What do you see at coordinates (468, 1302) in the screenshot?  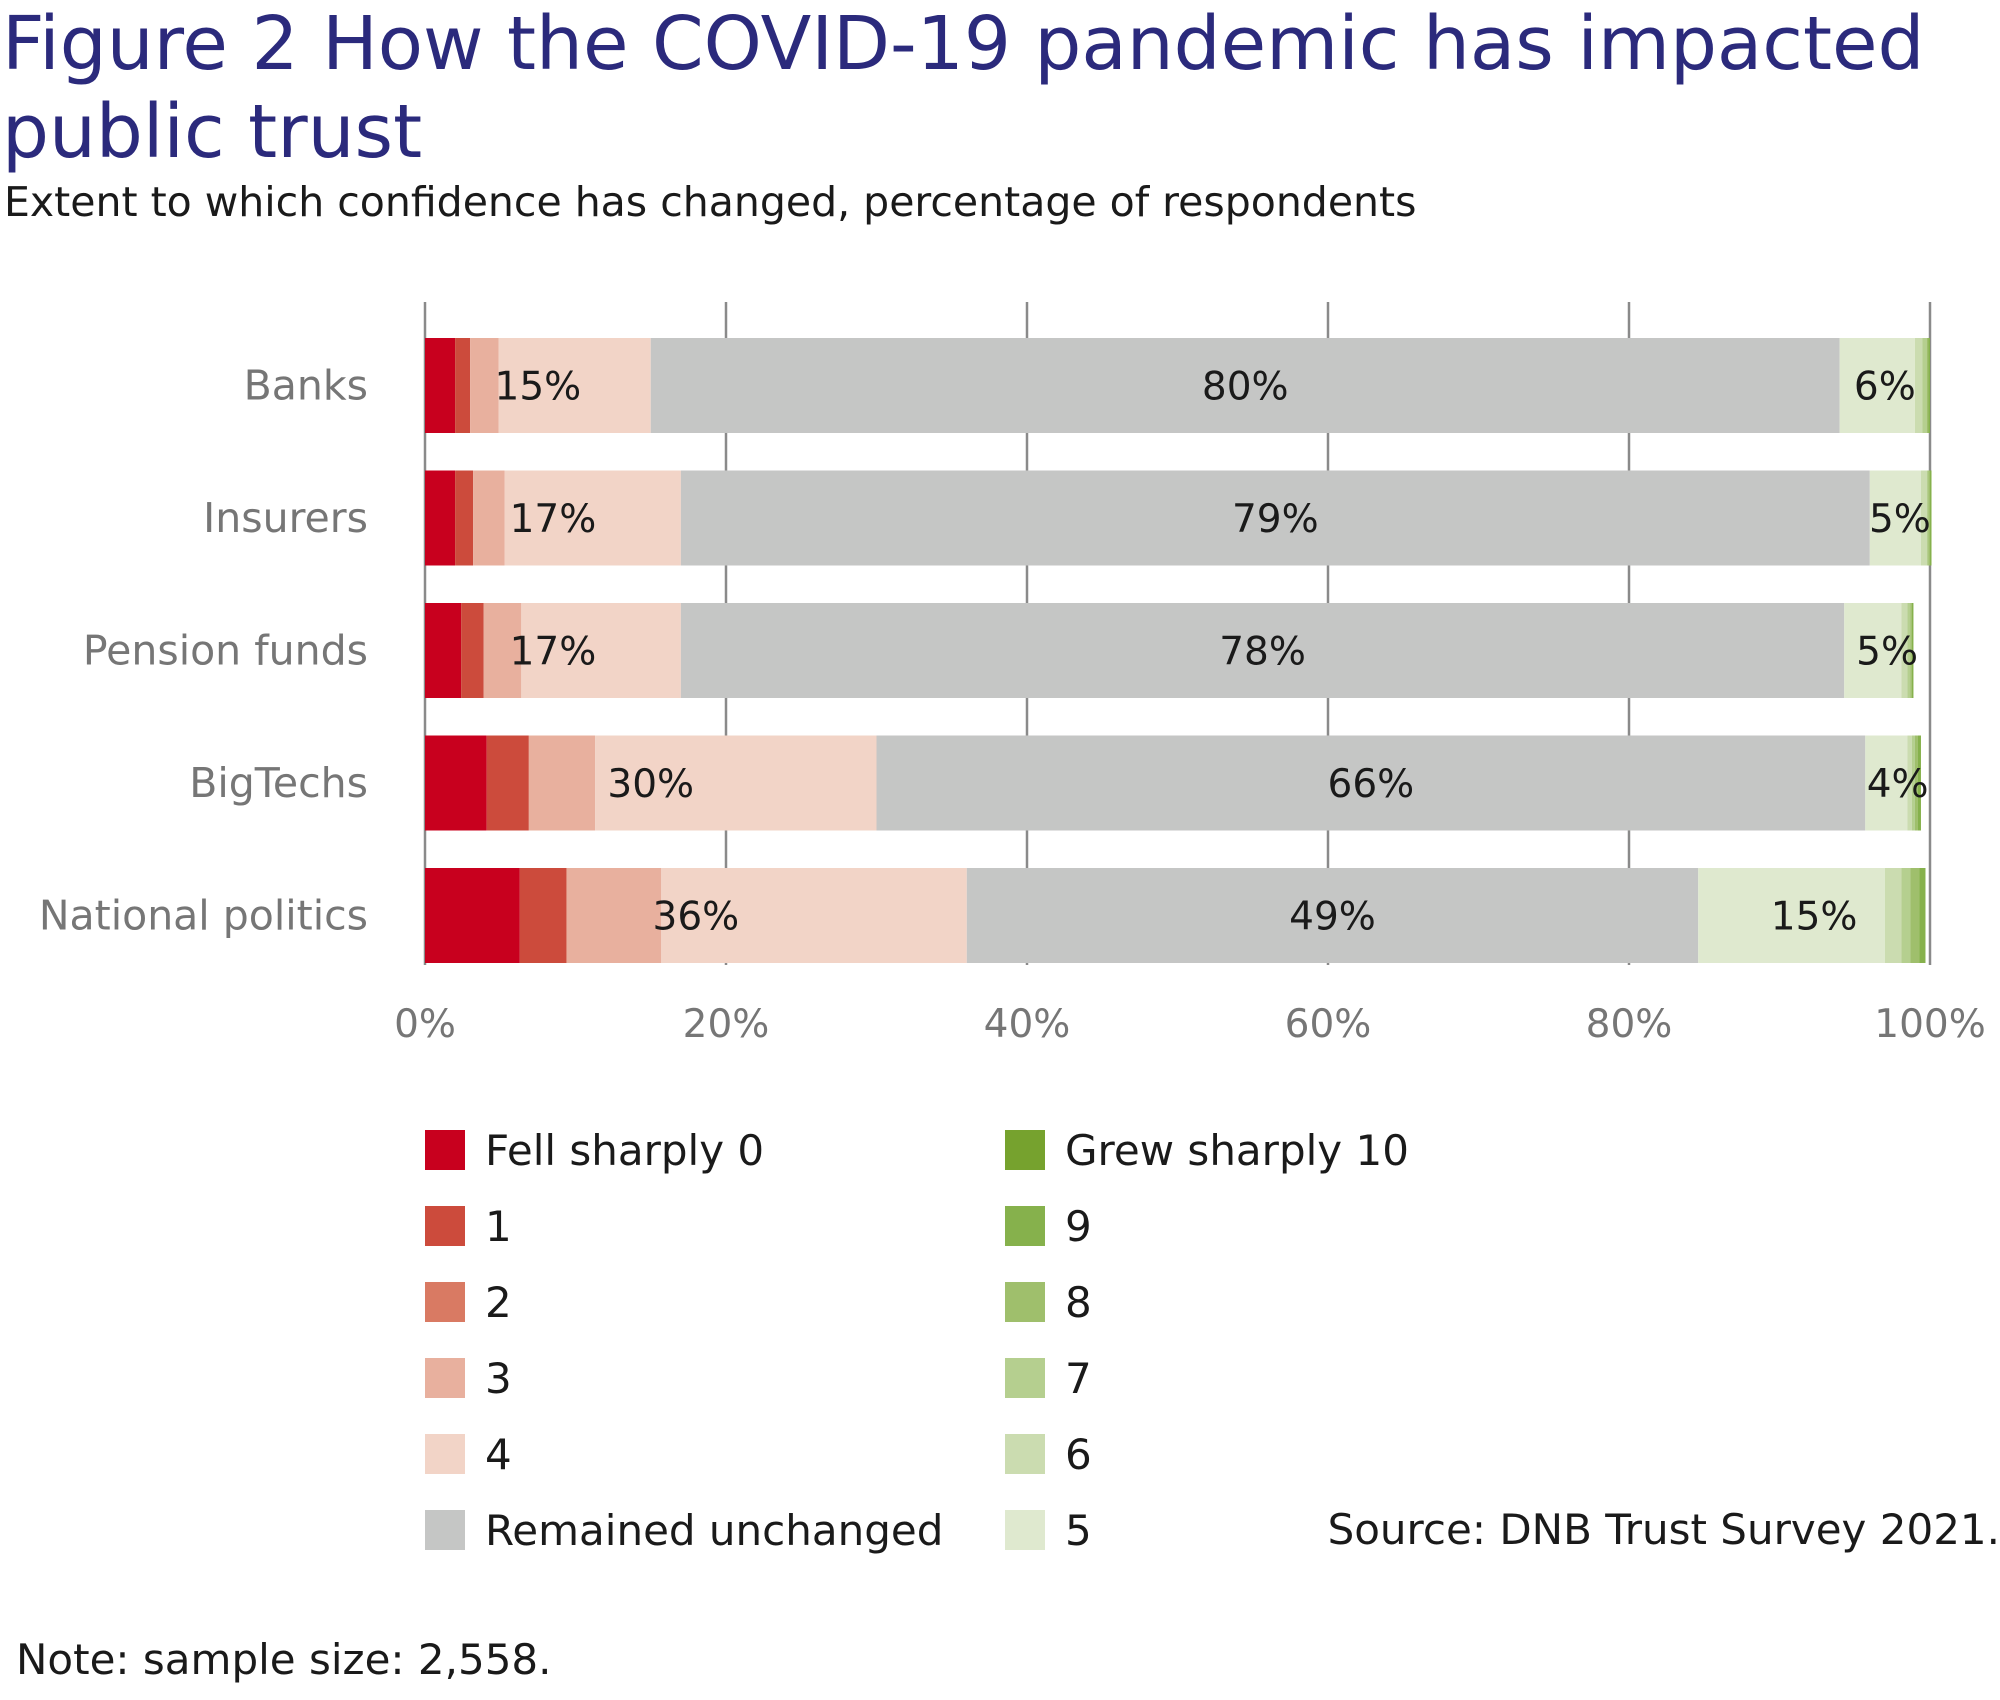 I see `legend-item: 2` at bounding box center [468, 1302].